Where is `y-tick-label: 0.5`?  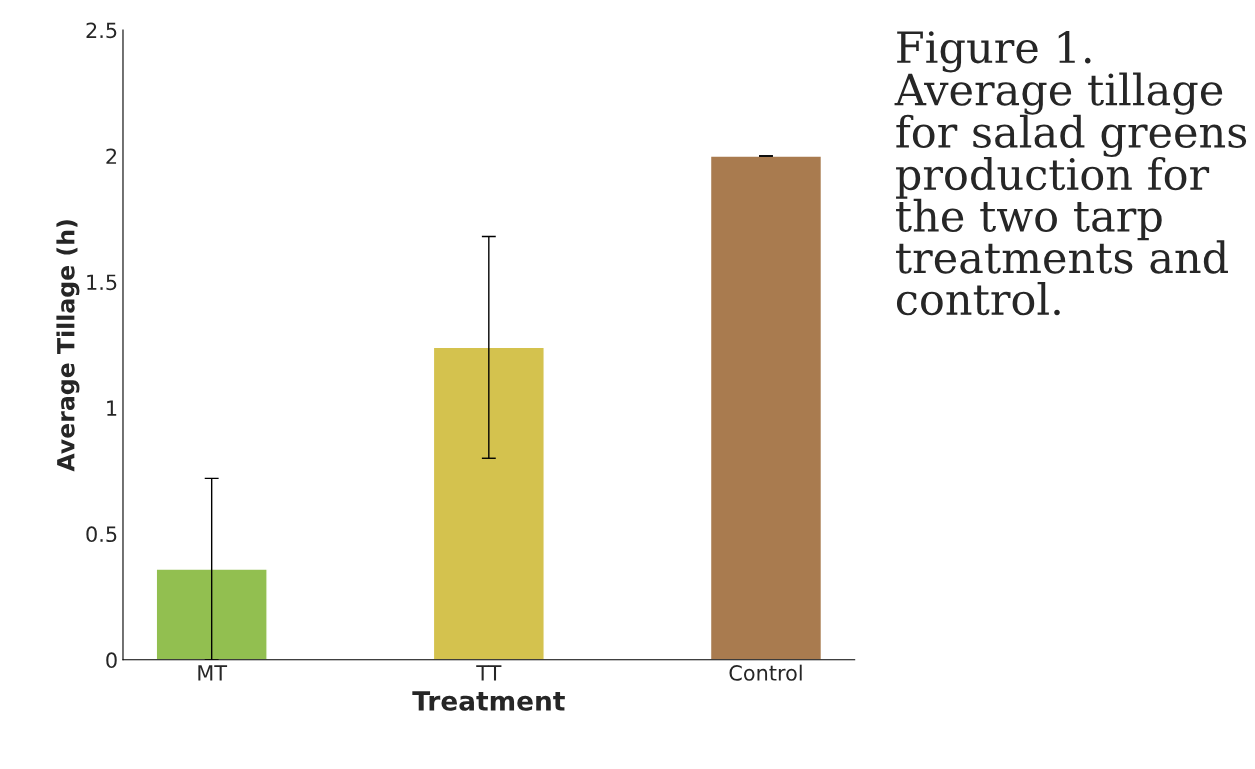
y-tick-label: 0.5 is located at coordinates (101, 534).